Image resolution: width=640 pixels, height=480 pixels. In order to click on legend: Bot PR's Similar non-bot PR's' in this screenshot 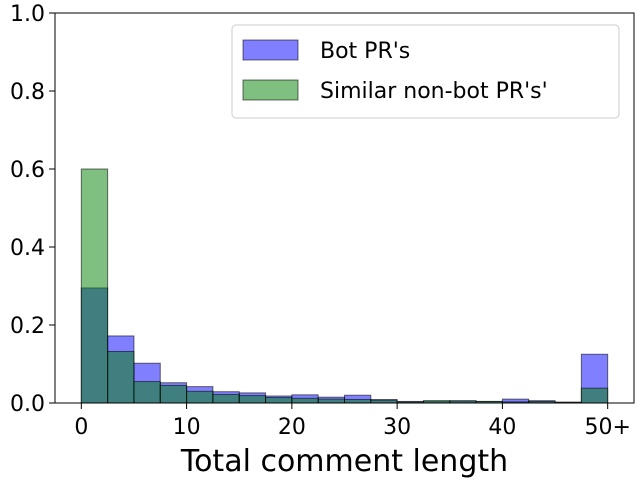, I will do `click(425, 71)`.